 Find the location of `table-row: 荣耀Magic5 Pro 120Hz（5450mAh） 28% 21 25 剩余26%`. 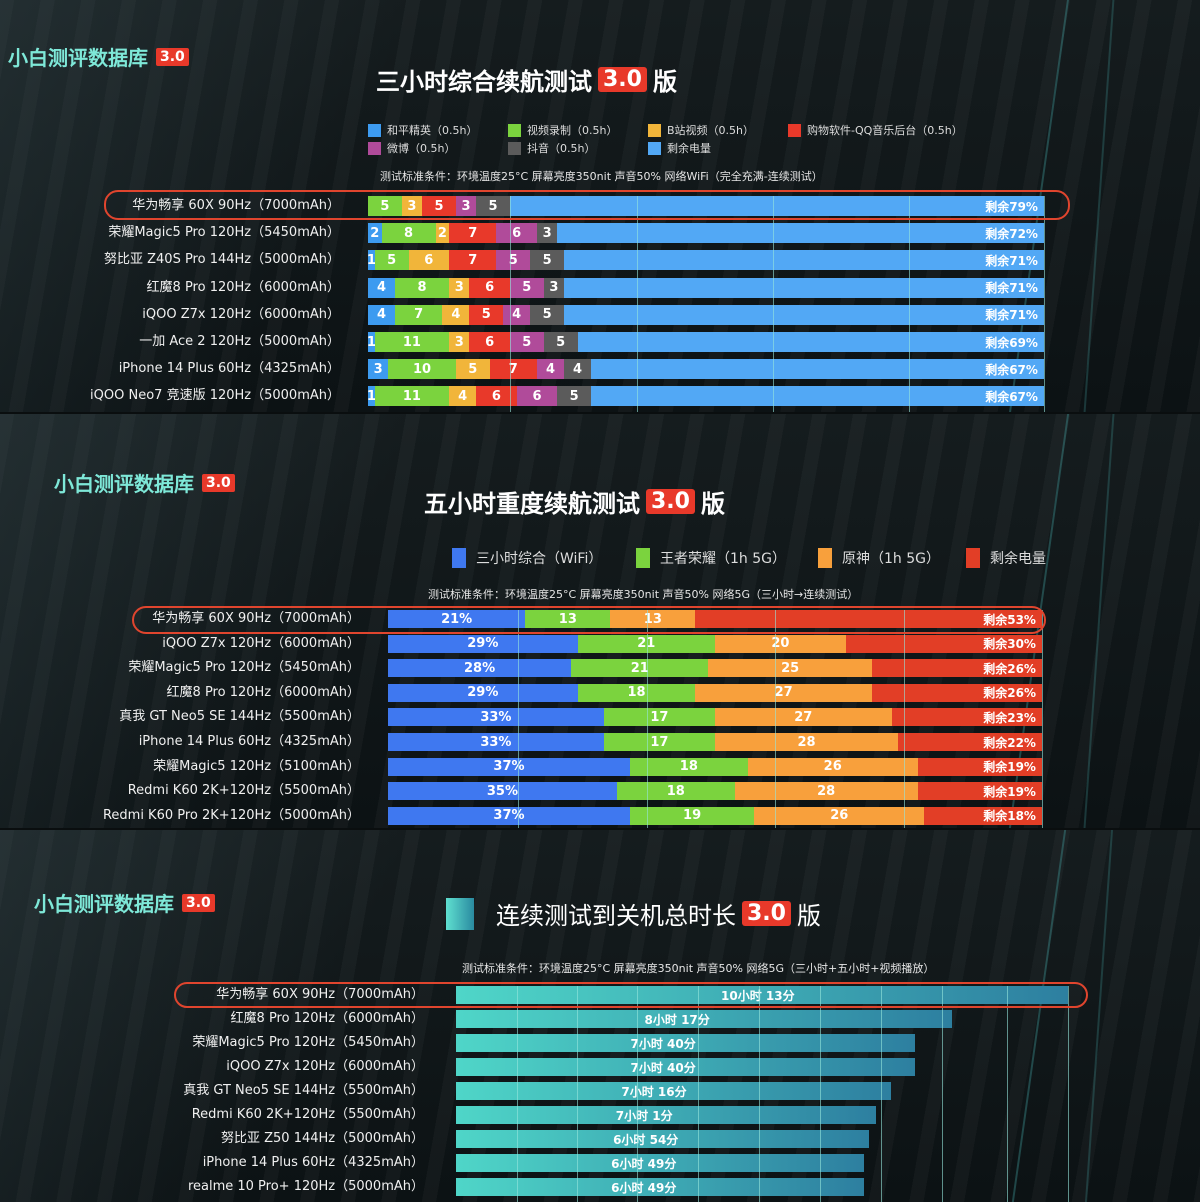

table-row: 荣耀Magic5 Pro 120Hz（5450mAh） 28% 21 25 剩余26% is located at coordinates (600, 668).